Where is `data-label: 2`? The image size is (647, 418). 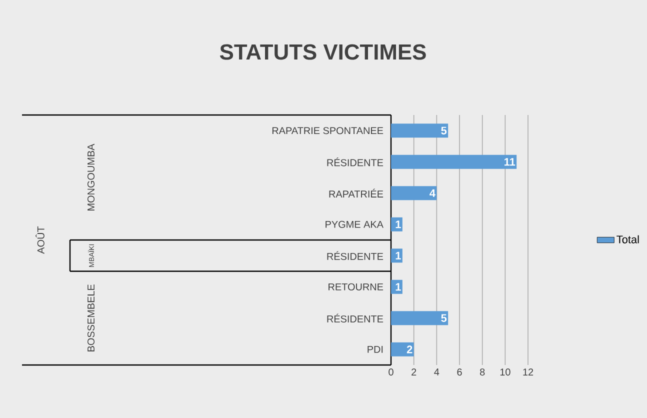 data-label: 2 is located at coordinates (409, 350).